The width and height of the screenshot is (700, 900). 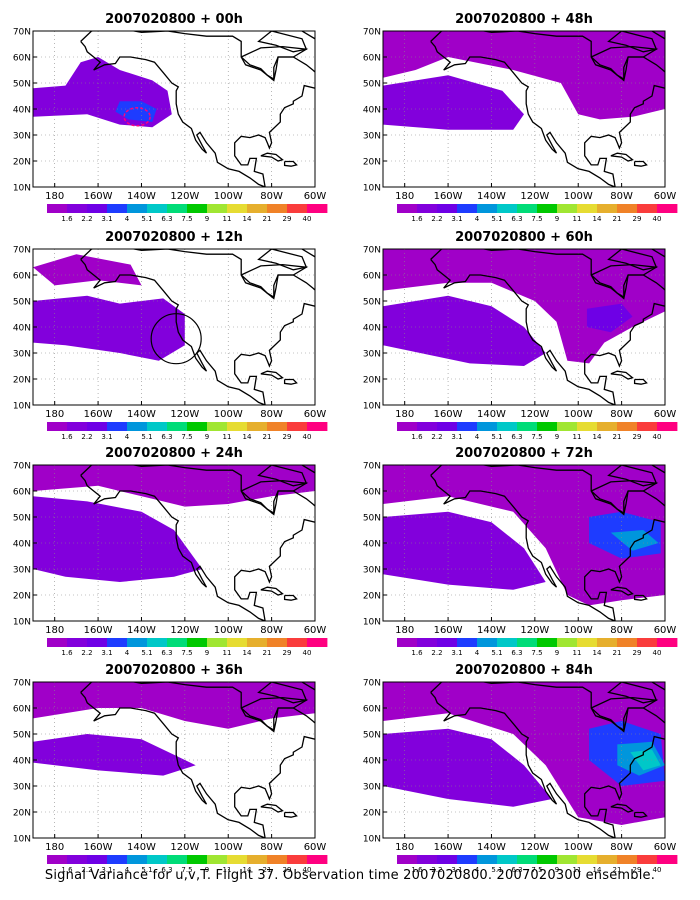 What do you see at coordinates (54, 196) in the screenshot?
I see `x-tick-label: 180` at bounding box center [54, 196].